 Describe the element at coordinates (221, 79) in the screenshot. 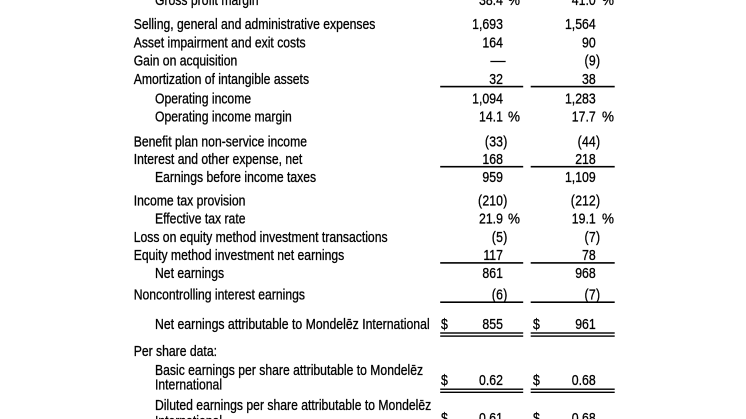

I see `svg-text:Amortization of intangible ass: Amortization of intangible assets` at that location.